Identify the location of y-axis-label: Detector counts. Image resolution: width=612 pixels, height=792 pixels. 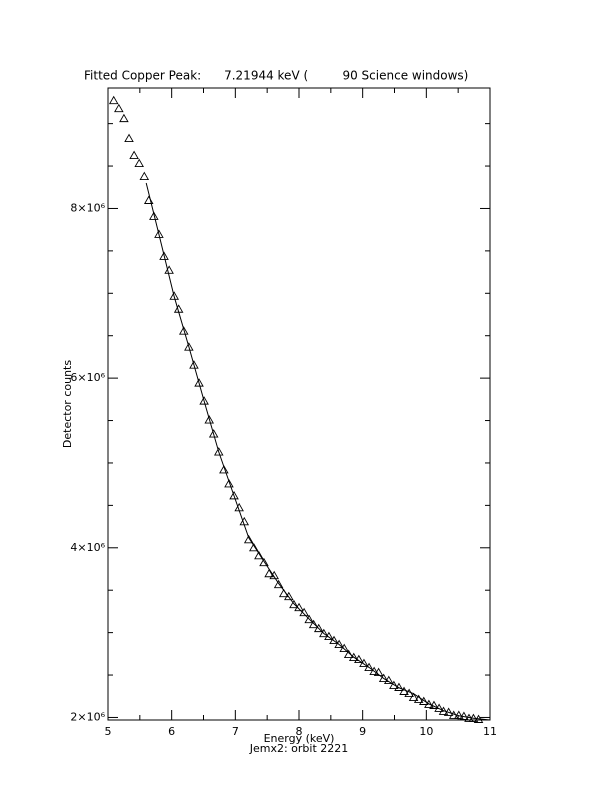
(67, 404).